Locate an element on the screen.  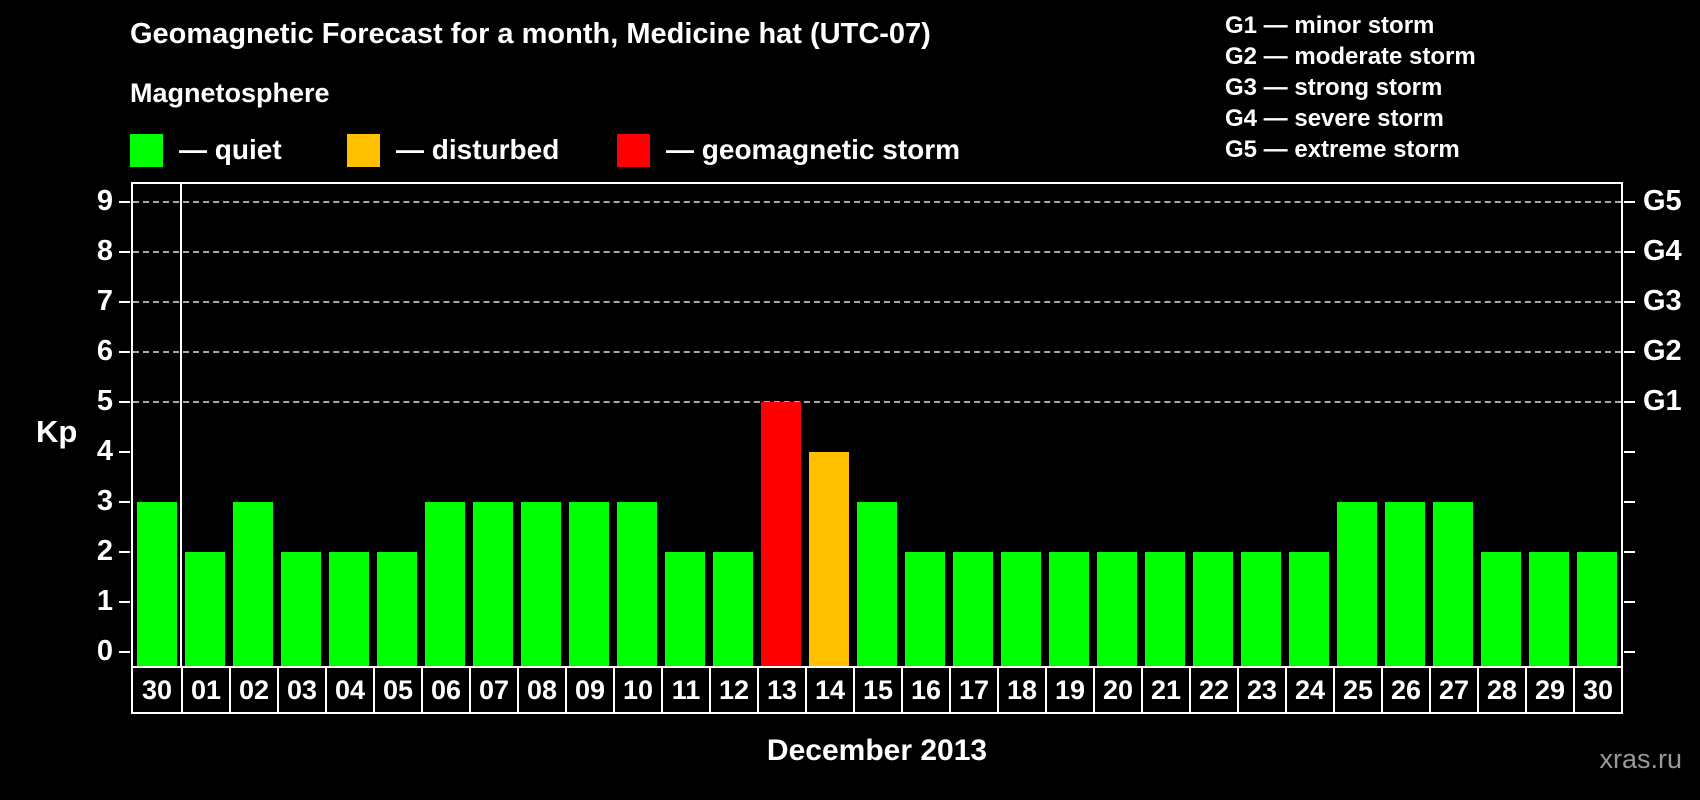
x-axis-day-label: 23 is located at coordinates (1261, 690).